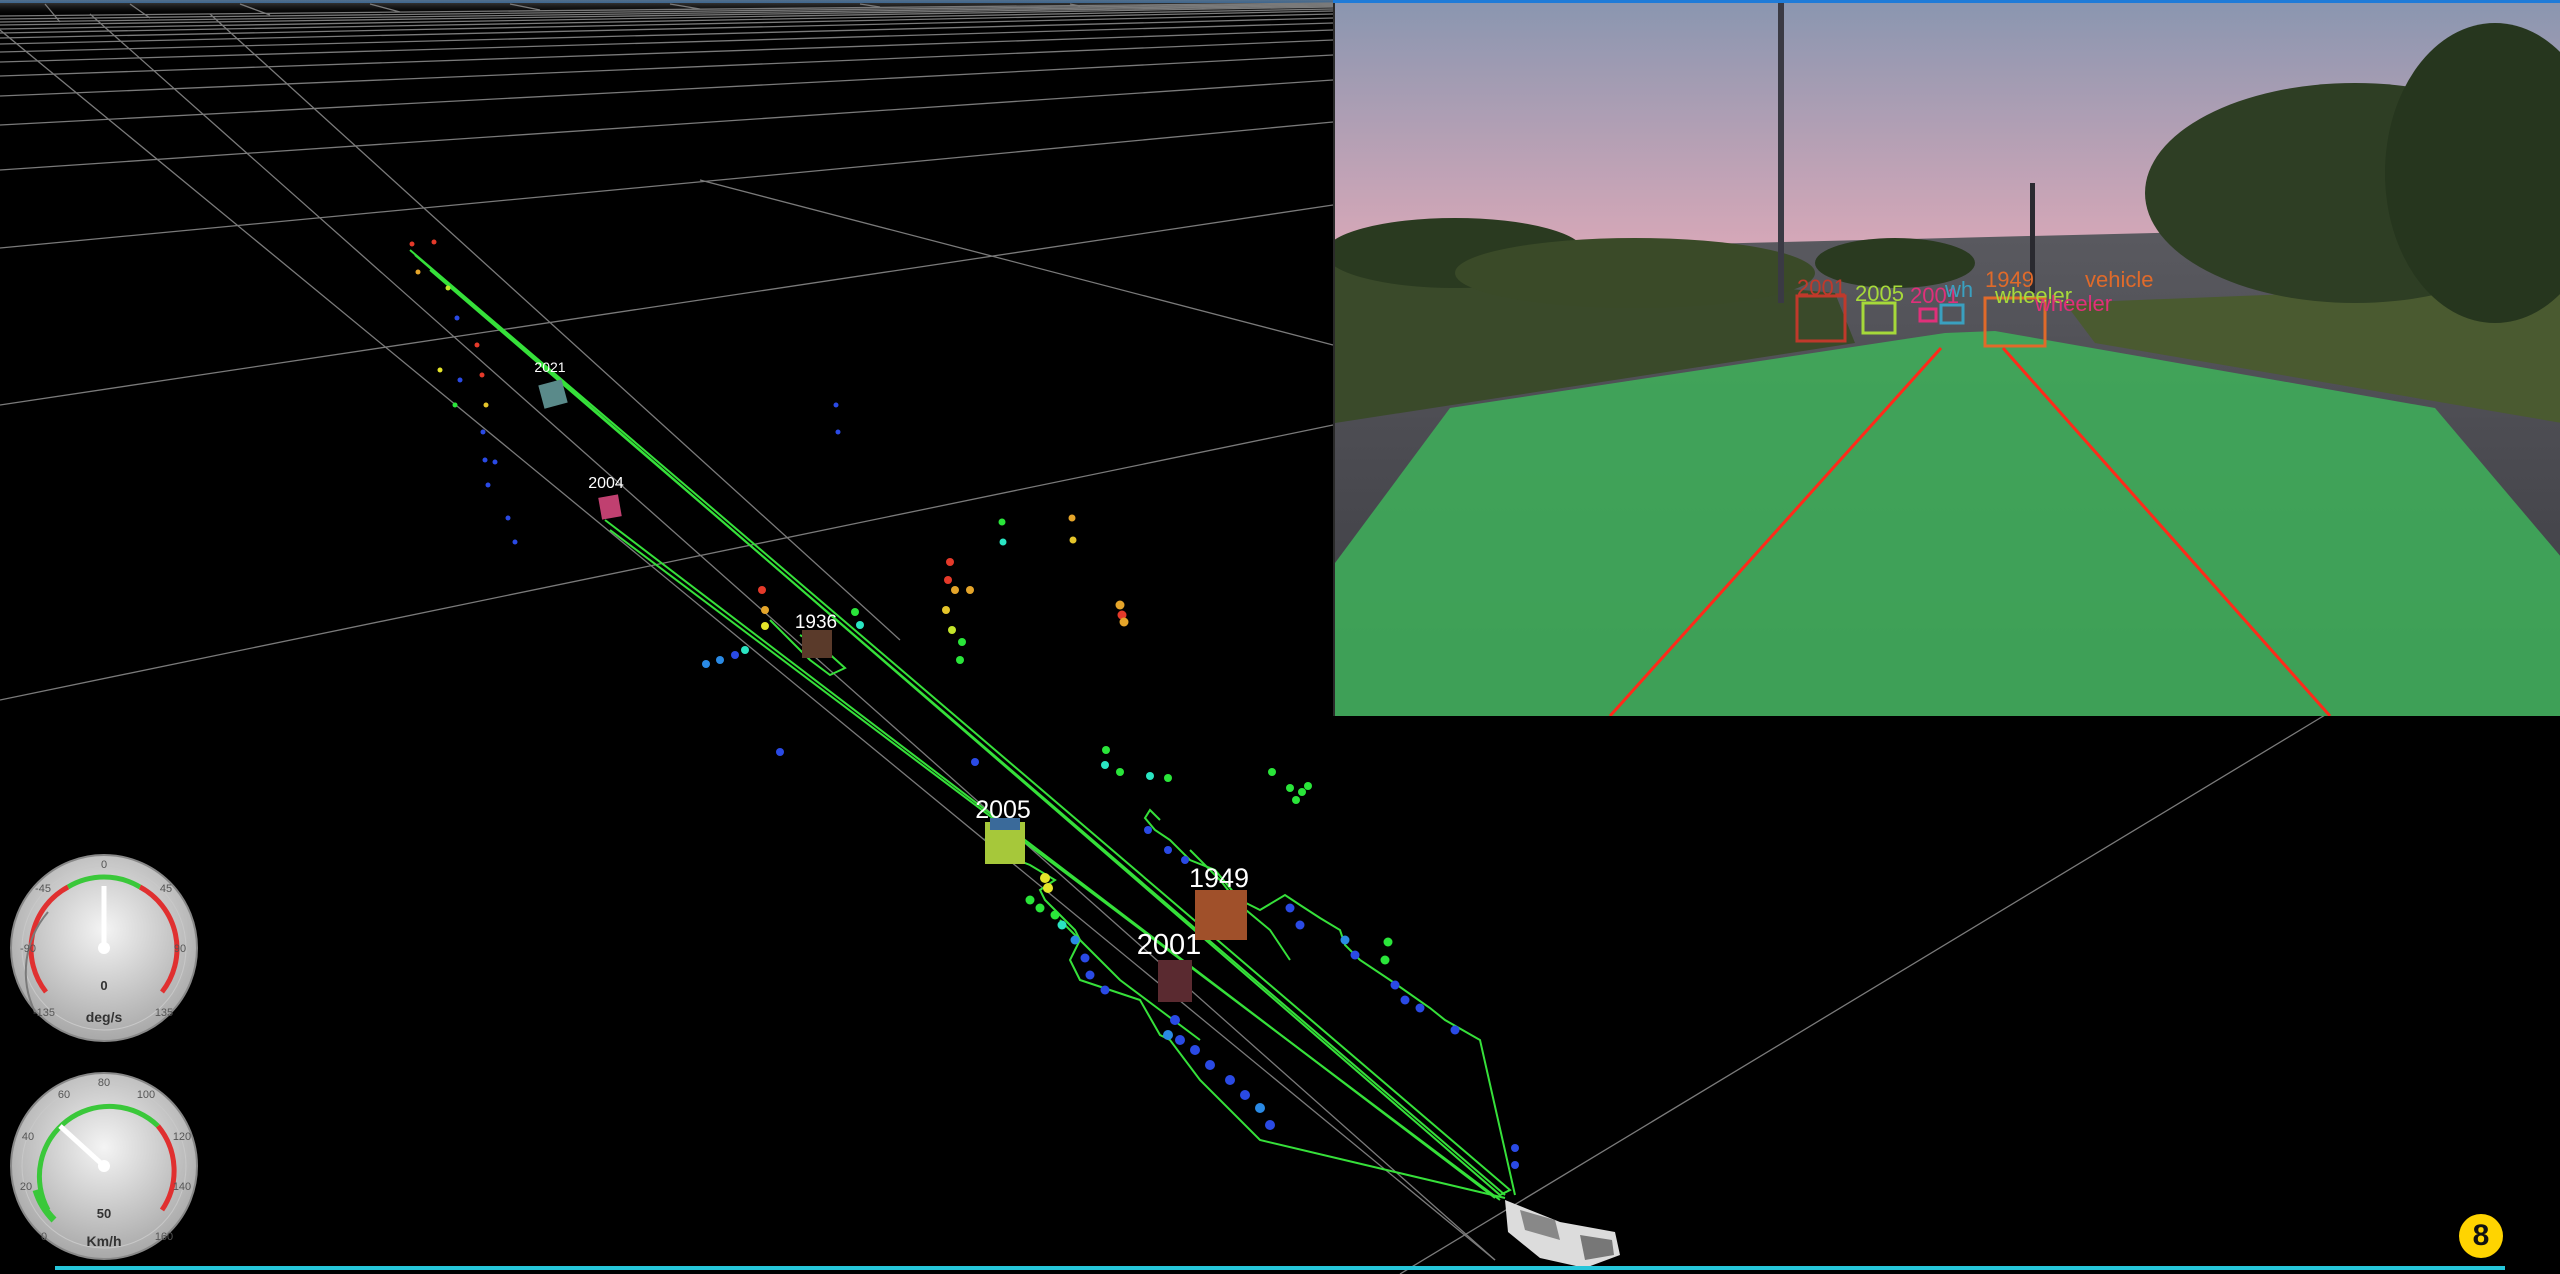  Describe the element at coordinates (816, 622) in the screenshot. I see `track-label: 1936` at that location.